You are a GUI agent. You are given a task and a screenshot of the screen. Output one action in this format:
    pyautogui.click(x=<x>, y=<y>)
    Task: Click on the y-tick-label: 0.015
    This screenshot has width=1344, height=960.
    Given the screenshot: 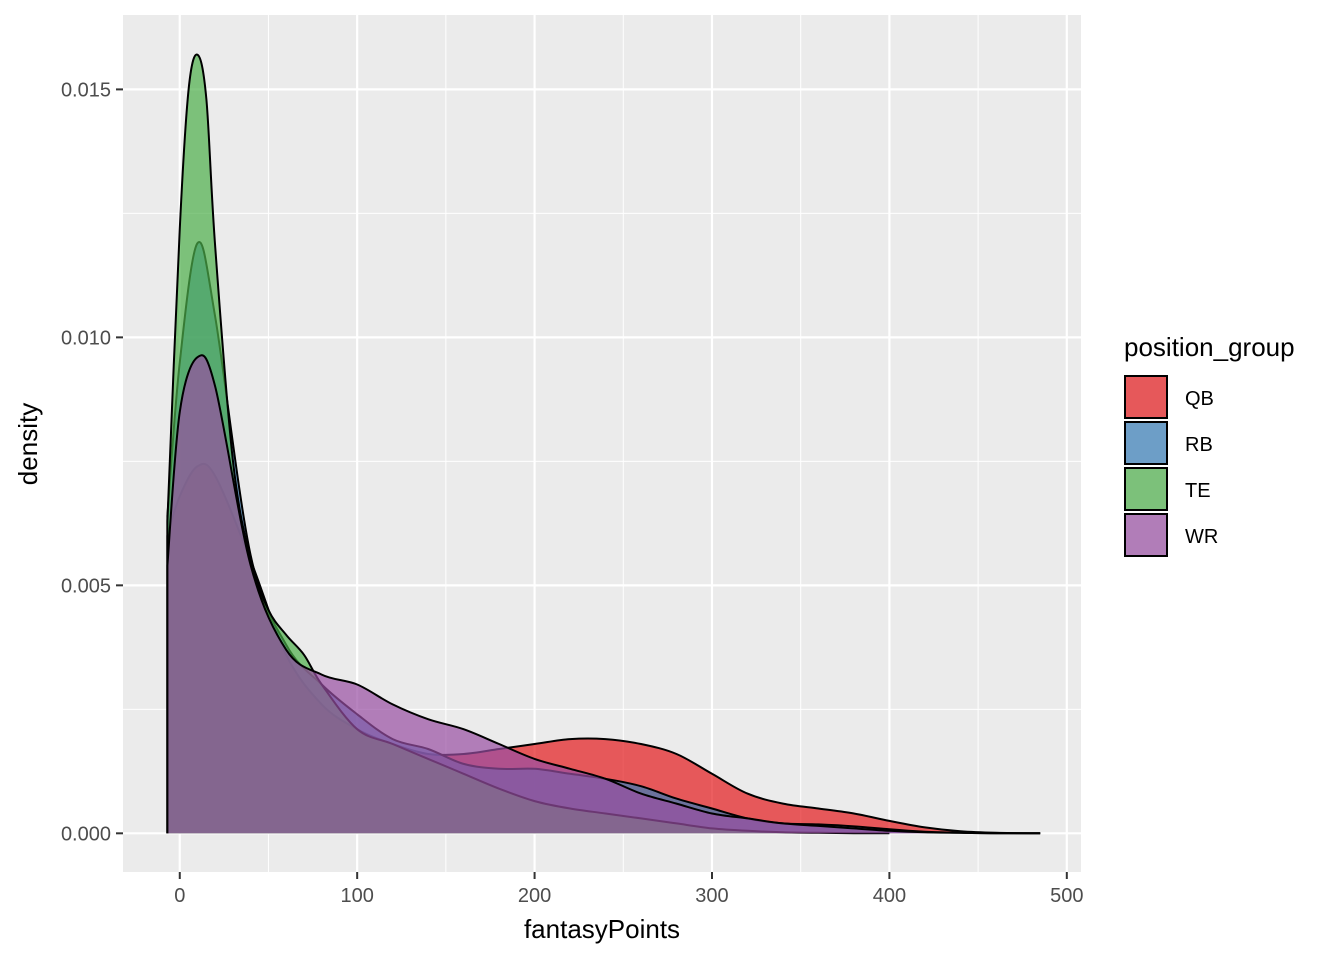 What is the action you would take?
    pyautogui.click(x=86, y=90)
    